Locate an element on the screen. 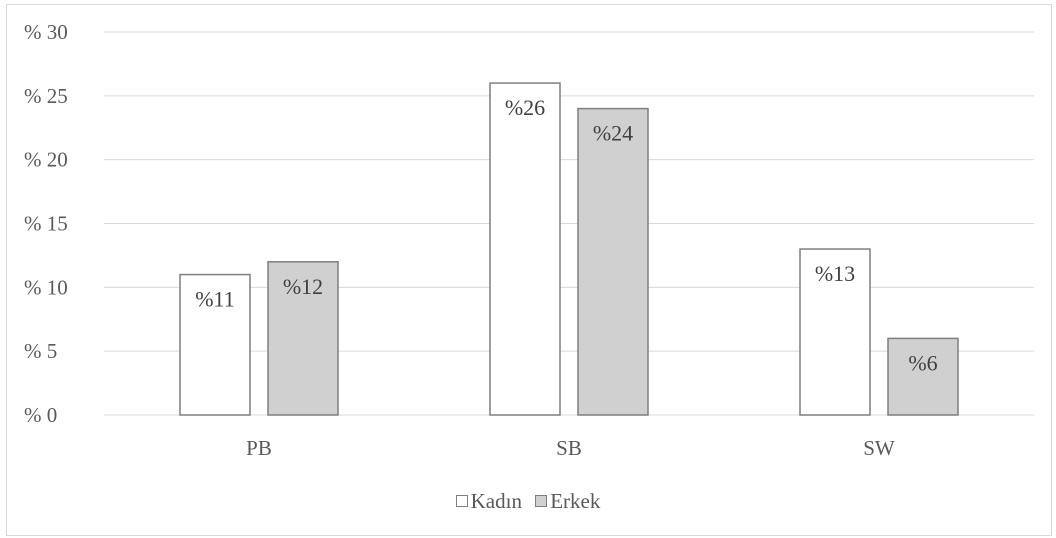 The height and width of the screenshot is (538, 1056). y-tick-label: % 15 is located at coordinates (46, 224).